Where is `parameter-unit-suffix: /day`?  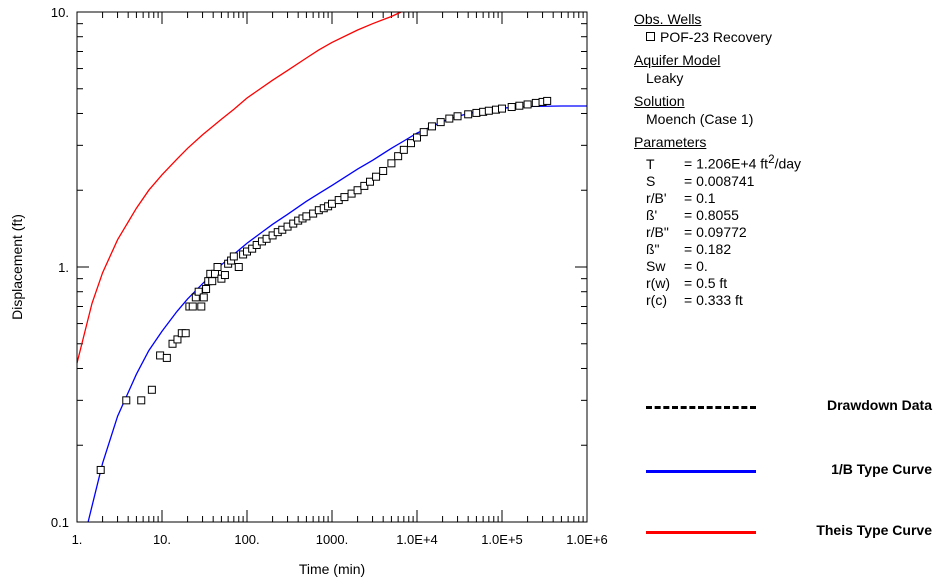 parameter-unit-suffix: /day is located at coordinates (788, 163).